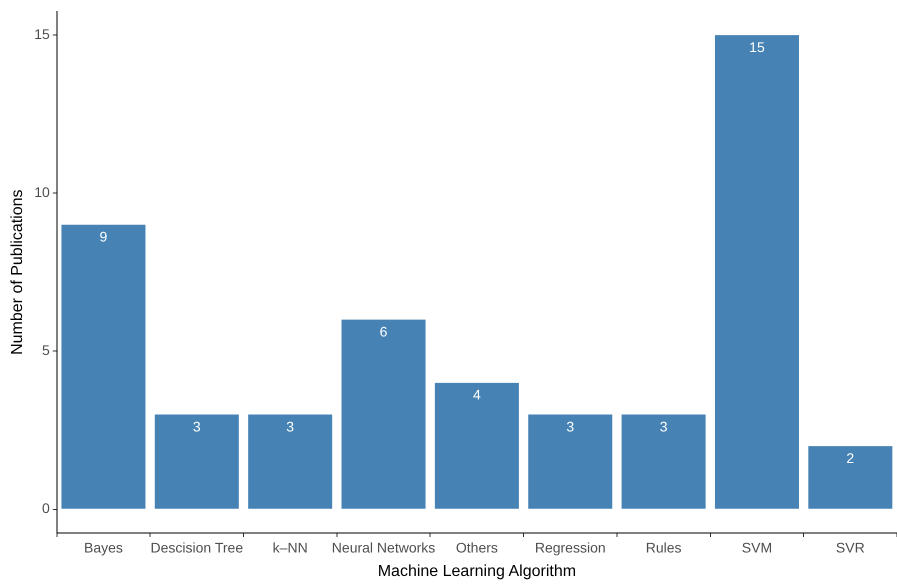  I want to click on x-tick-label: Regression, so click(570, 547).